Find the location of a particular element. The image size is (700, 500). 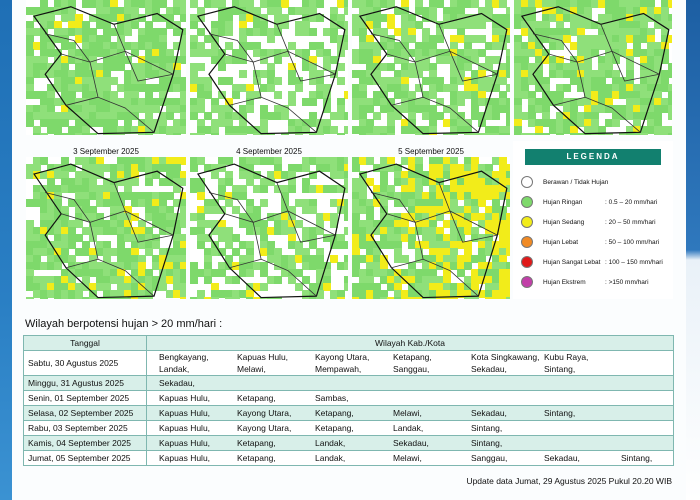

row-date: Kamis, 04 September 2025 is located at coordinates (85, 443).